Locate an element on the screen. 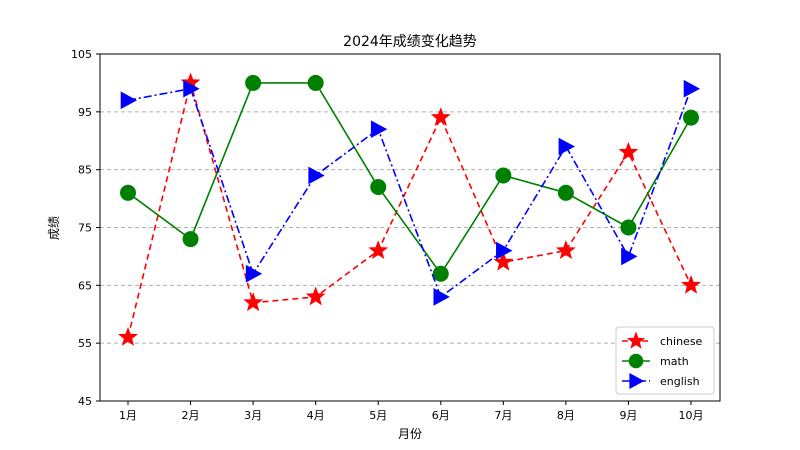  y-tick-label: 65 is located at coordinates (85, 285).